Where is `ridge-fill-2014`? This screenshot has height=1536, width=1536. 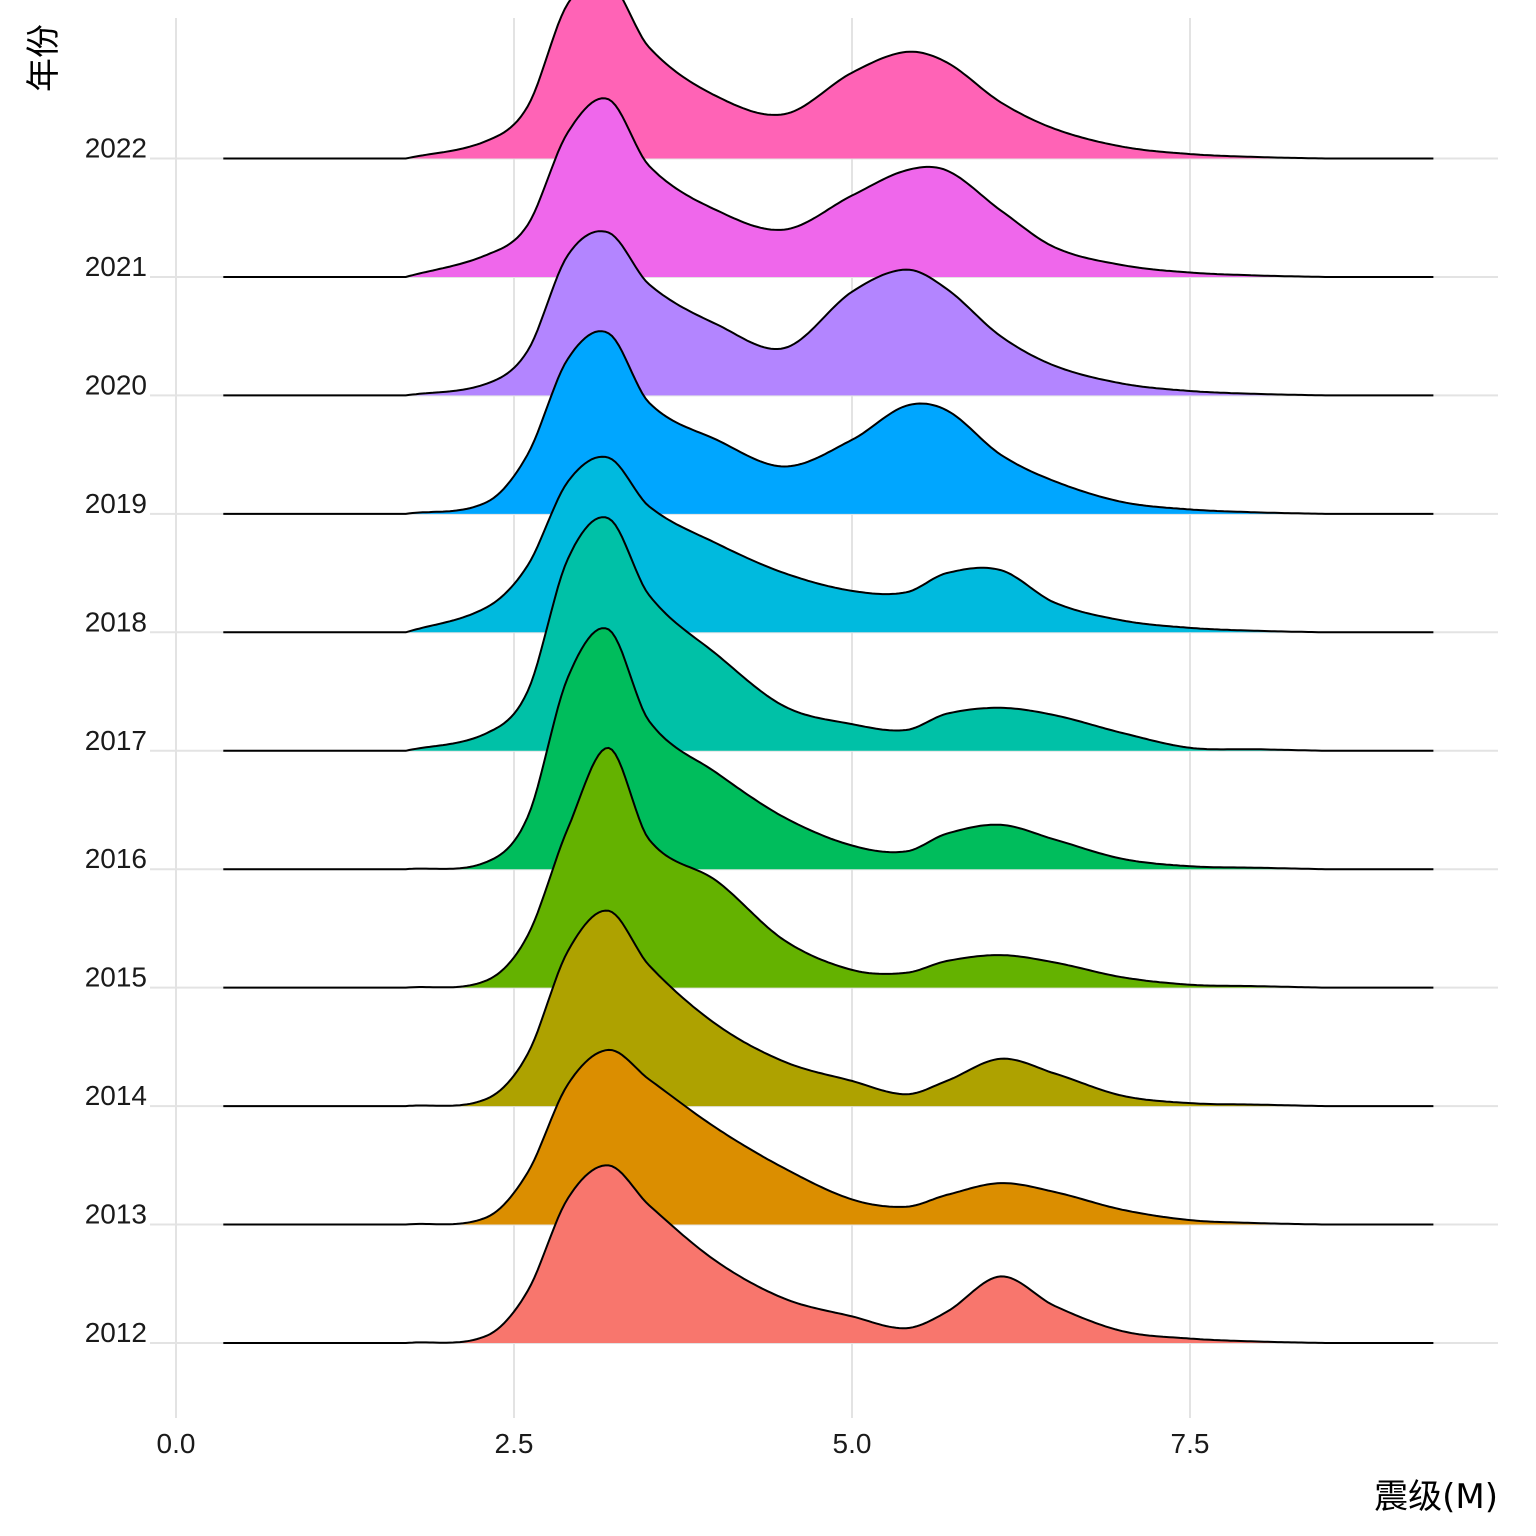 ridge-fill-2014 is located at coordinates (828, 1008).